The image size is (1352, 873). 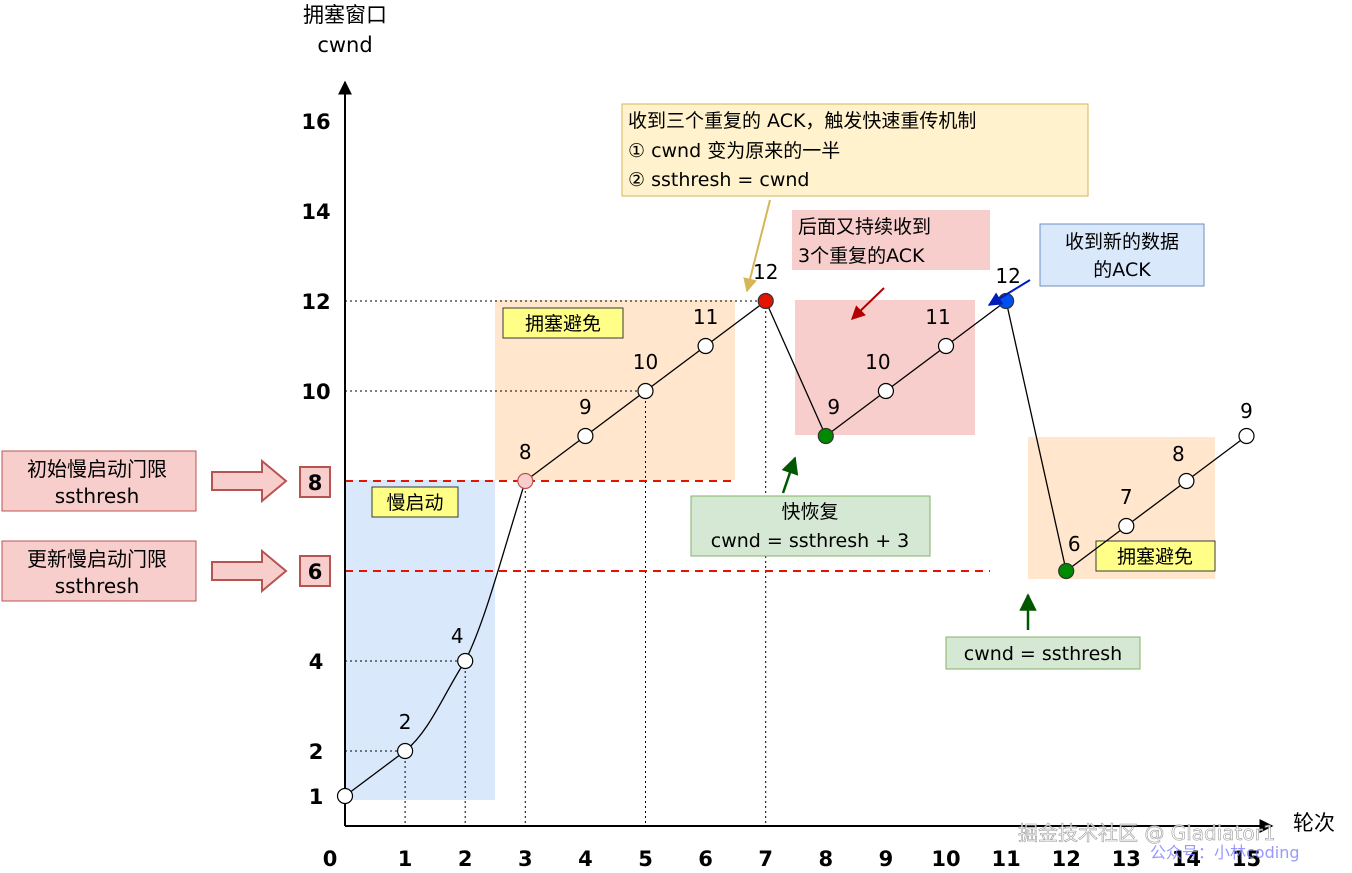 I want to click on slow-start-label: 慢启动, so click(x=414, y=503).